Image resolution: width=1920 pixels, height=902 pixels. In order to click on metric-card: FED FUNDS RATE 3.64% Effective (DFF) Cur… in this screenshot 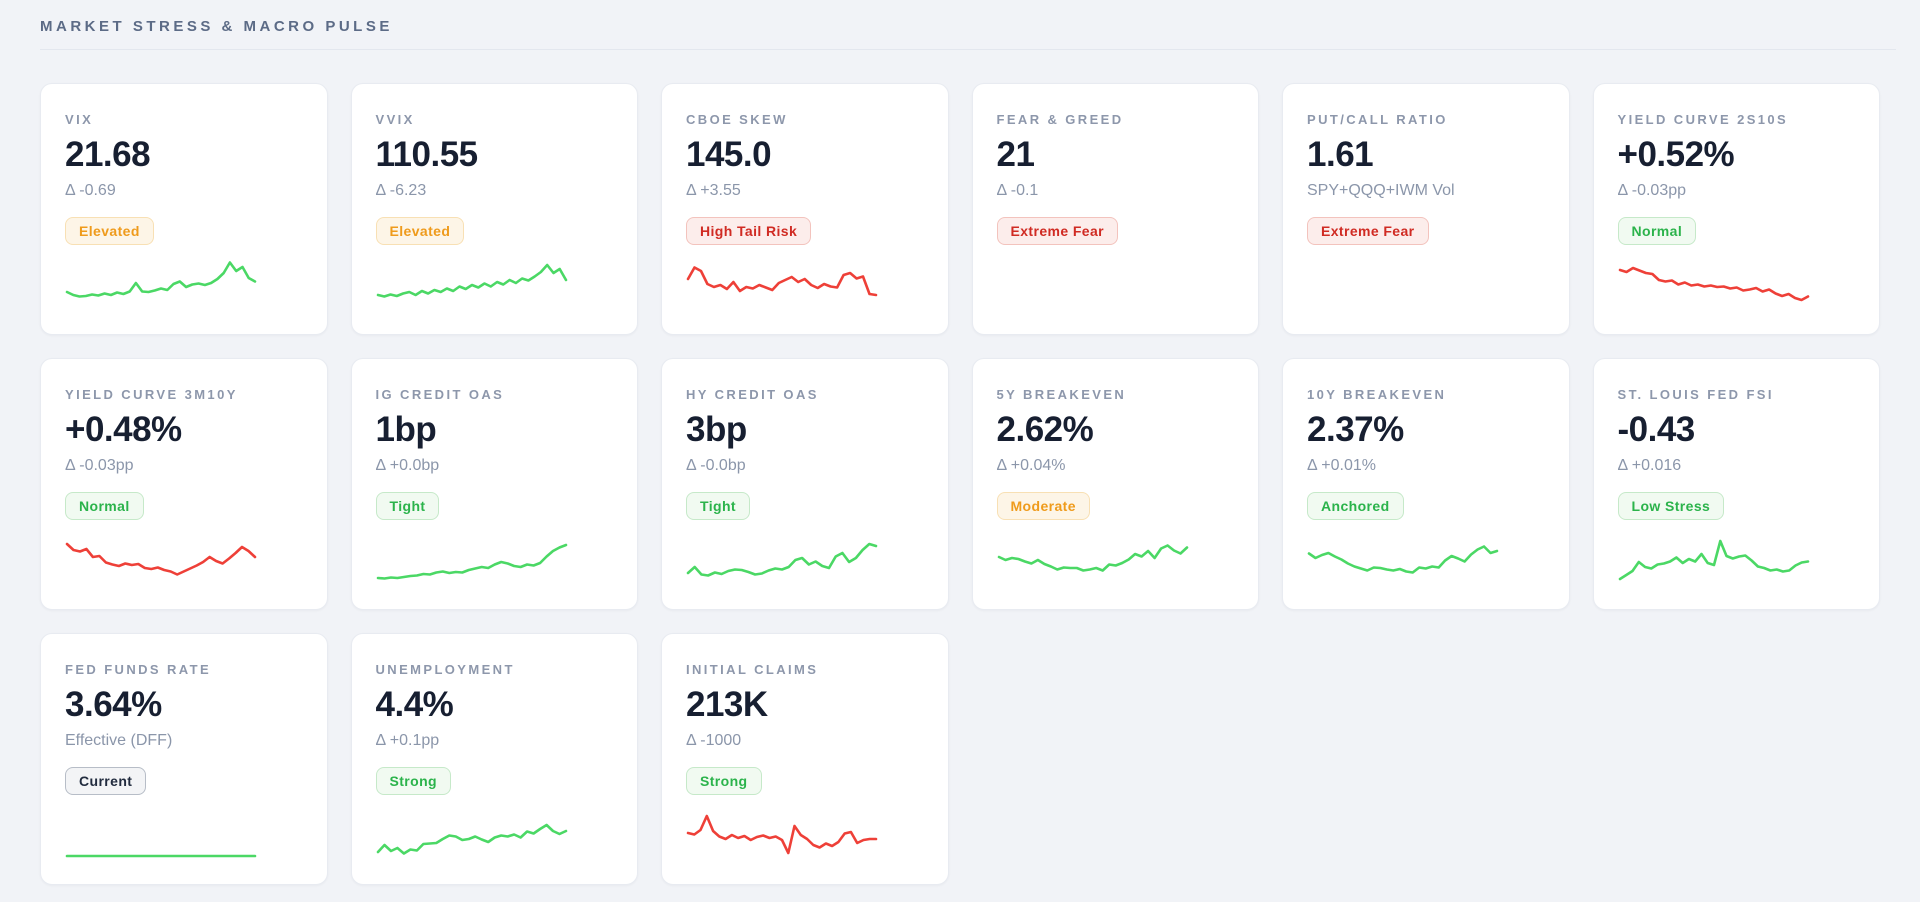, I will do `click(184, 759)`.